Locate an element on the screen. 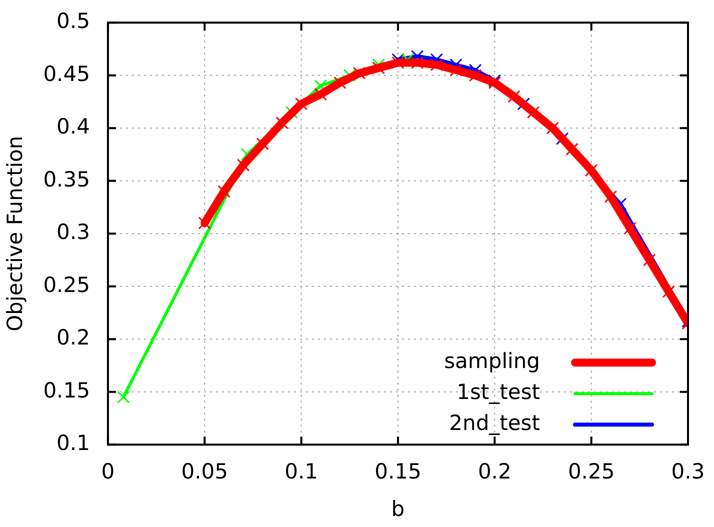 The image size is (714, 527). y-tick-label: 0.15 is located at coordinates (66, 390).